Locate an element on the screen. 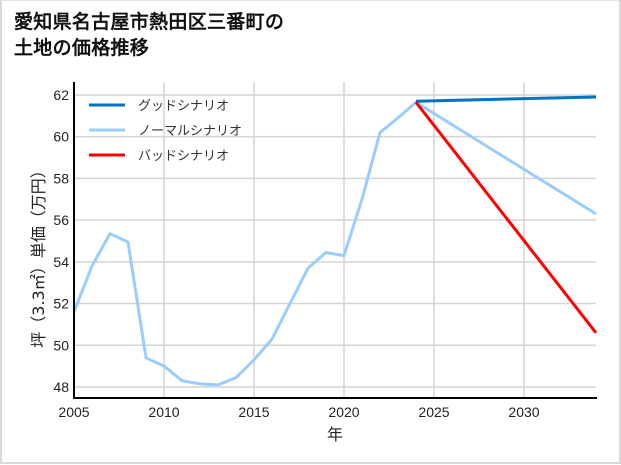 This screenshot has height=465, width=621. y-tick-label: 58 is located at coordinates (61, 178).